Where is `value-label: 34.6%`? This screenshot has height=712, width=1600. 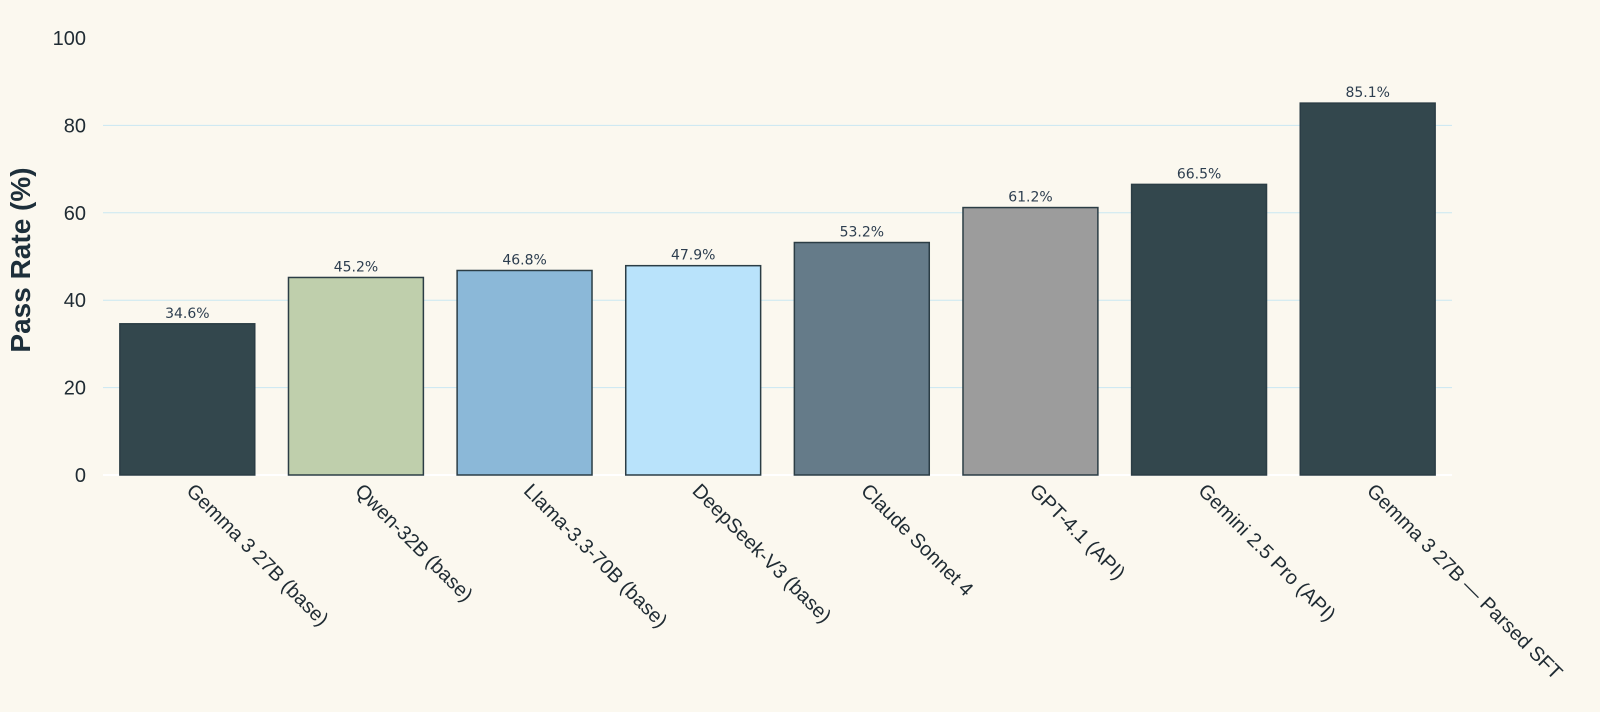 value-label: 34.6% is located at coordinates (187, 314).